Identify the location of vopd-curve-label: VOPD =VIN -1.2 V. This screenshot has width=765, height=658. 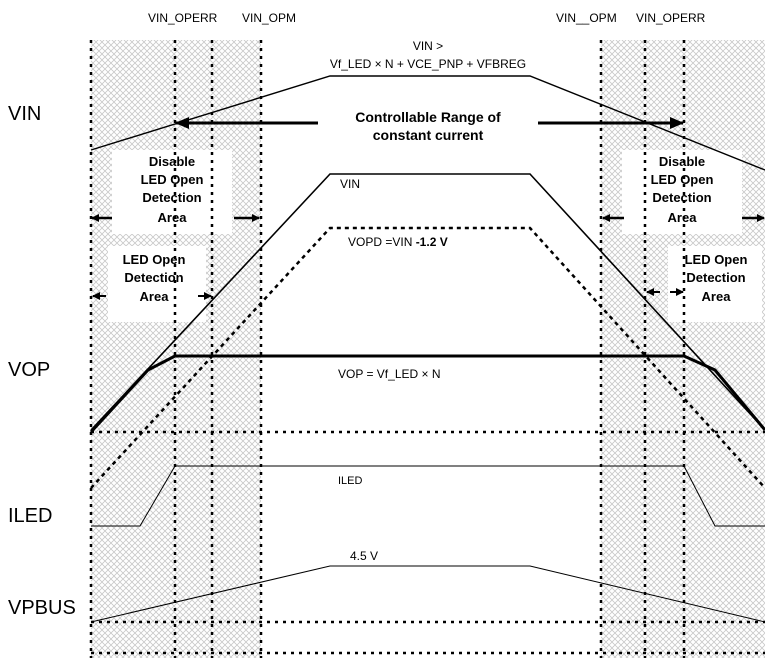
(398, 242).